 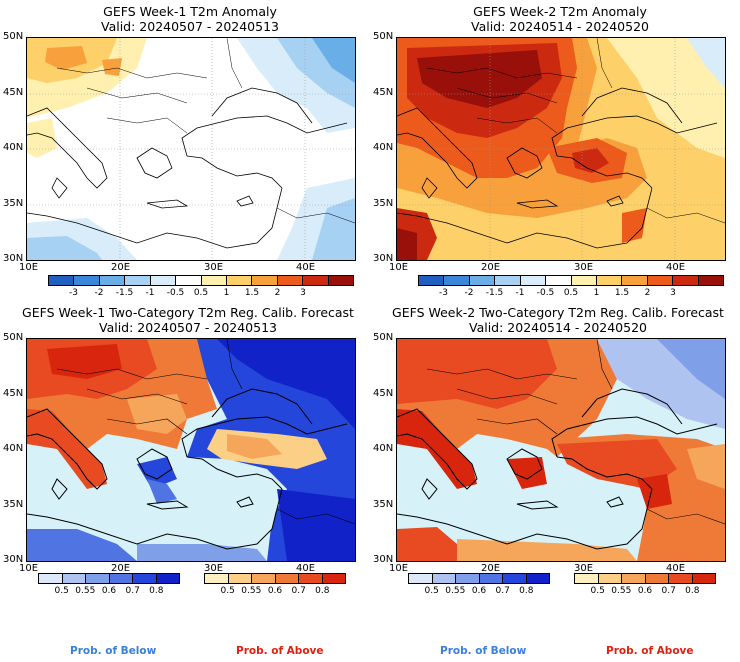 I want to click on below-colorbar-week1, so click(x=109, y=578).